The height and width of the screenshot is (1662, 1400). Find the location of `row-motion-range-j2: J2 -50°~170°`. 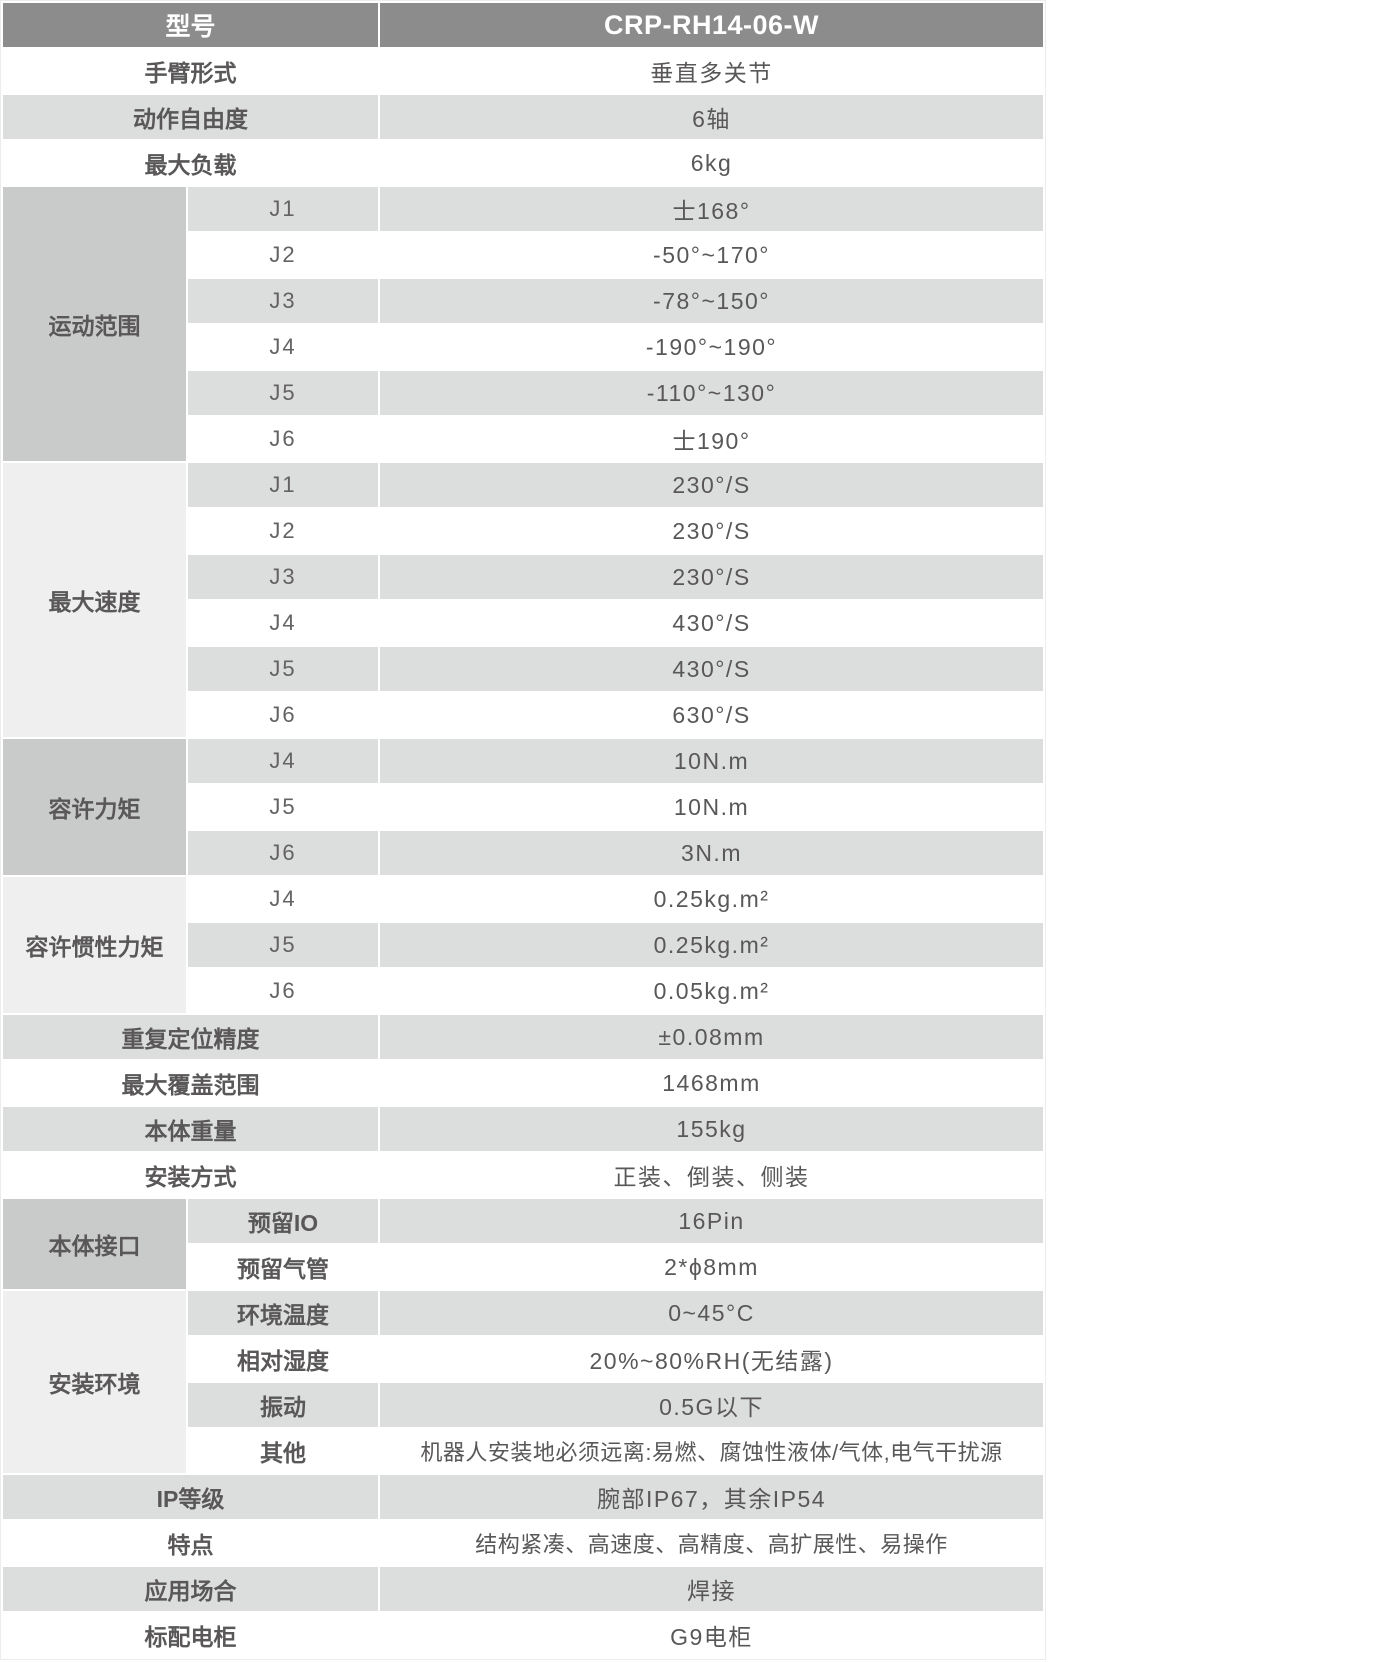

row-motion-range-j2: J2 -50°~170° is located at coordinates (524, 255).